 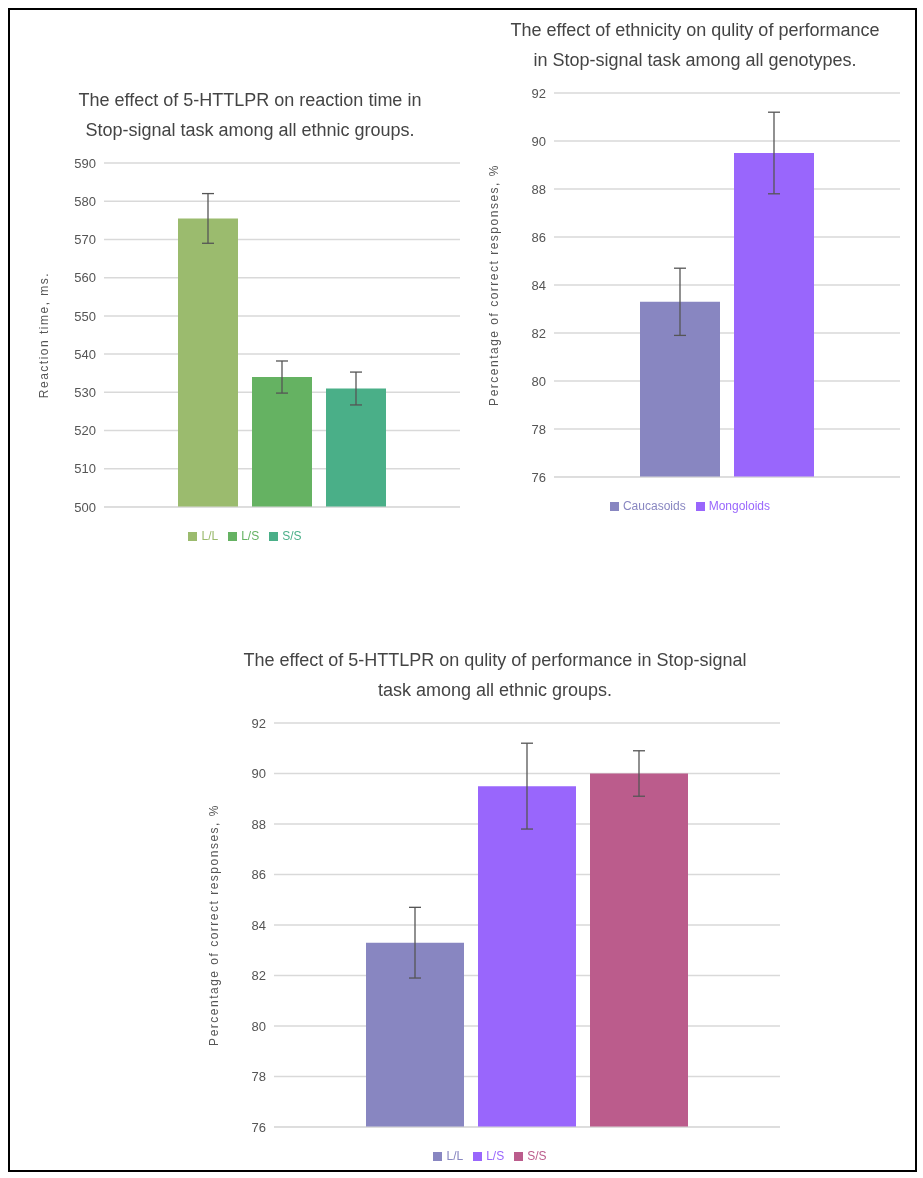 What do you see at coordinates (85, 469) in the screenshot?
I see `y-tick-label: 510` at bounding box center [85, 469].